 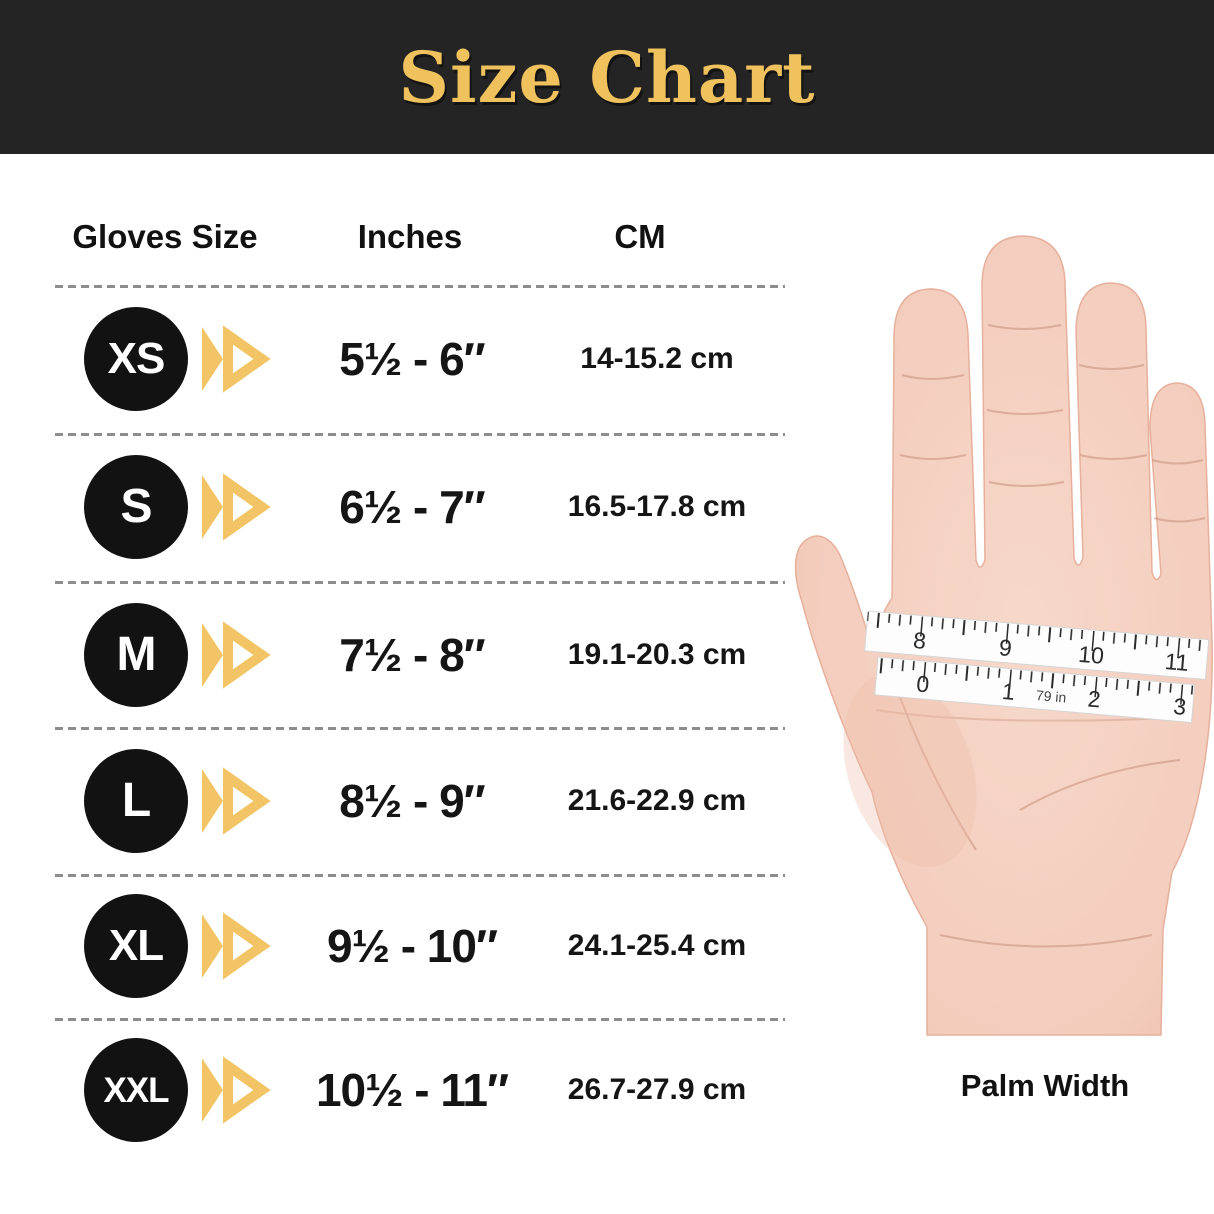 I want to click on header-banner: Size Chart, so click(x=607, y=77).